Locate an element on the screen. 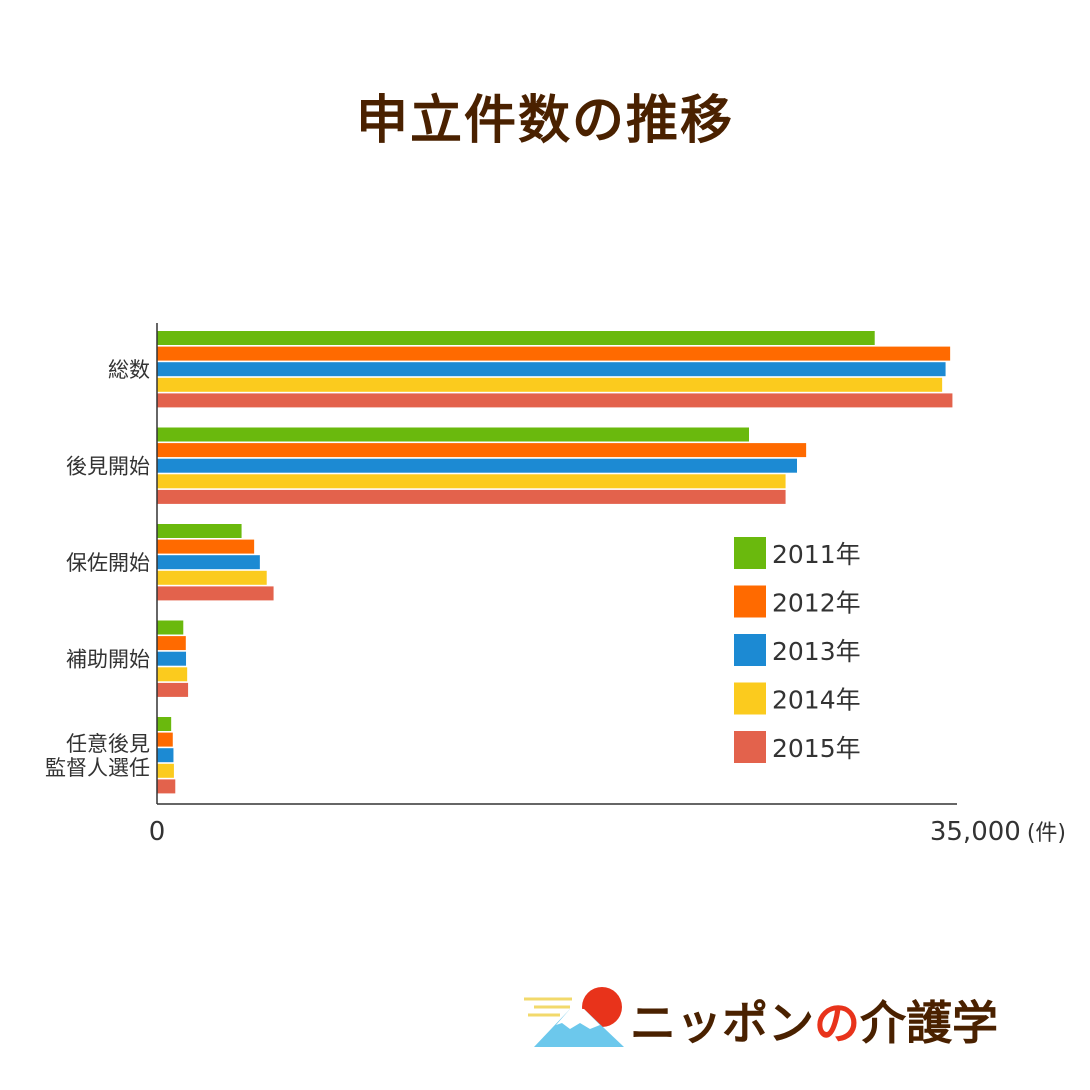 The height and width of the screenshot is (1090, 1090). legend-label: 2013年 is located at coordinates (816, 651).